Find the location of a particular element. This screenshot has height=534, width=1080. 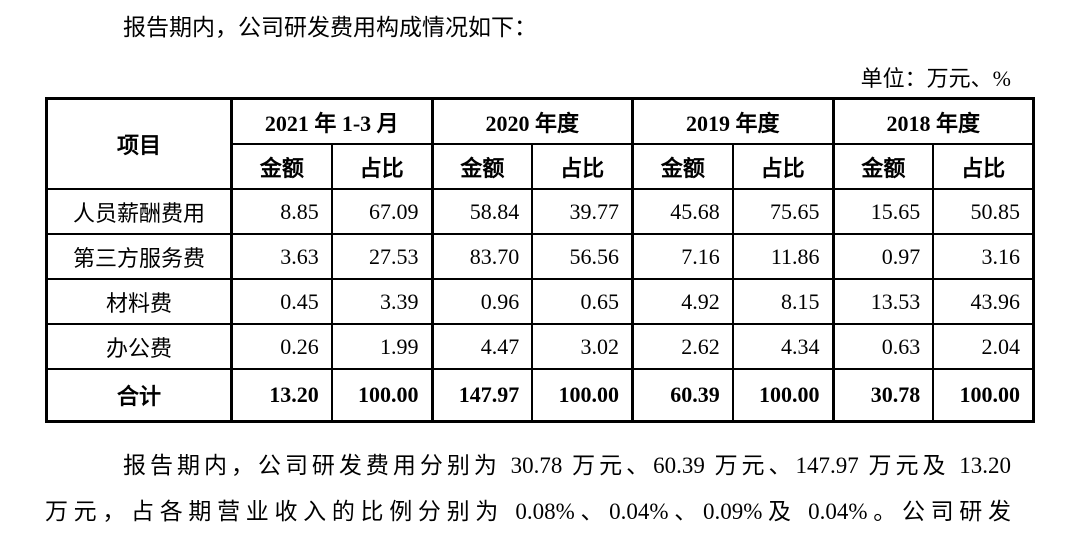

row-label: 人员薪酬费用 is located at coordinates (139, 211).